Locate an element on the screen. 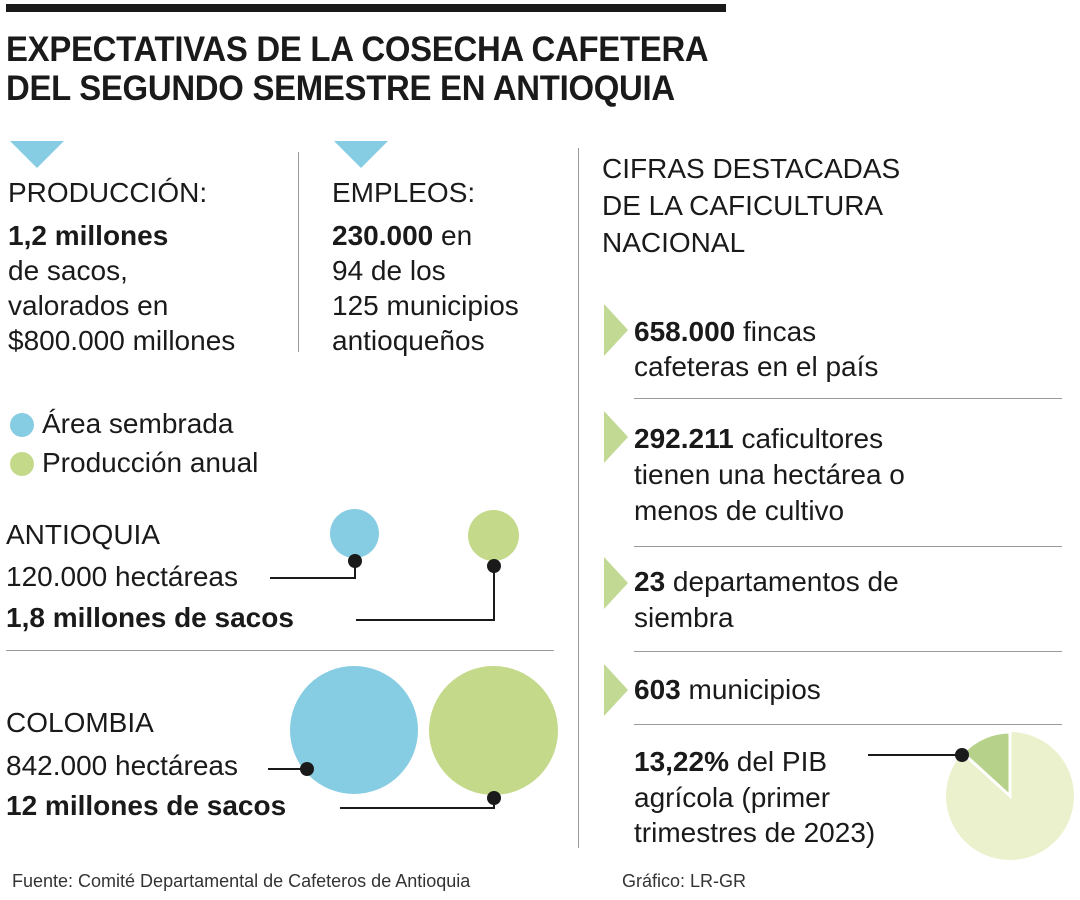 The height and width of the screenshot is (900, 1080). cifras-heading-line-2: DE LA CAFICULTURA is located at coordinates (743, 205).